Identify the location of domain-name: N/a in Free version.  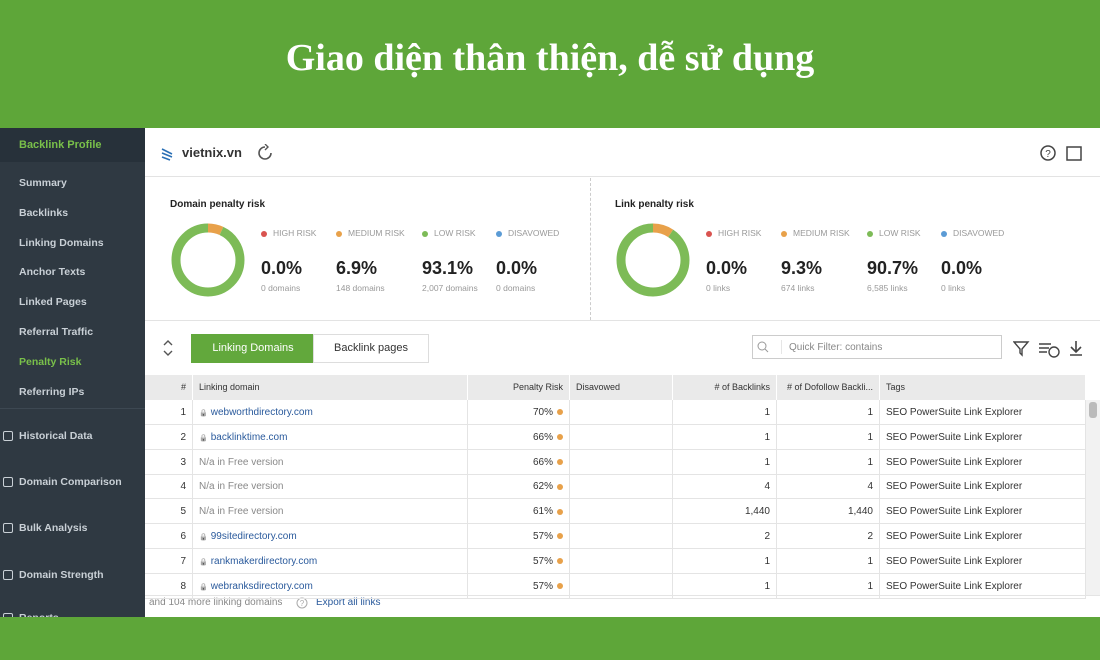
(241, 487).